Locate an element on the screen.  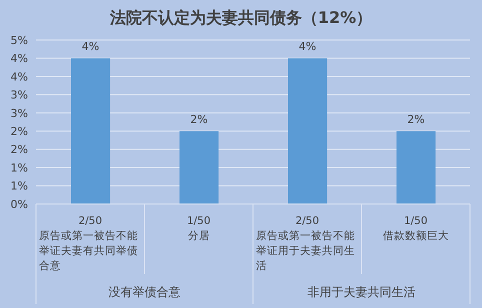
y-tick-label: 0% is located at coordinates (19, 204).